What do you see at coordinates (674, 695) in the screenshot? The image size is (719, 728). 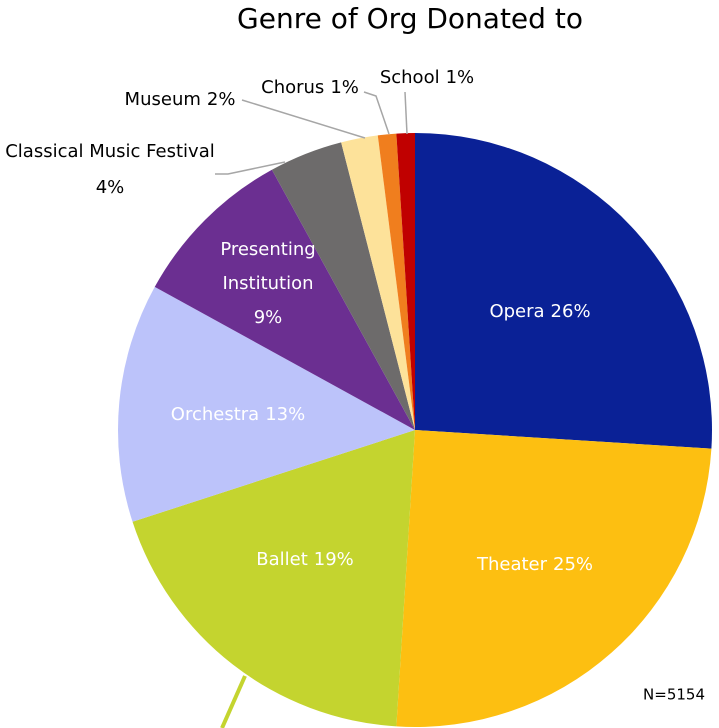 I see `annotation: N=5154` at bounding box center [674, 695].